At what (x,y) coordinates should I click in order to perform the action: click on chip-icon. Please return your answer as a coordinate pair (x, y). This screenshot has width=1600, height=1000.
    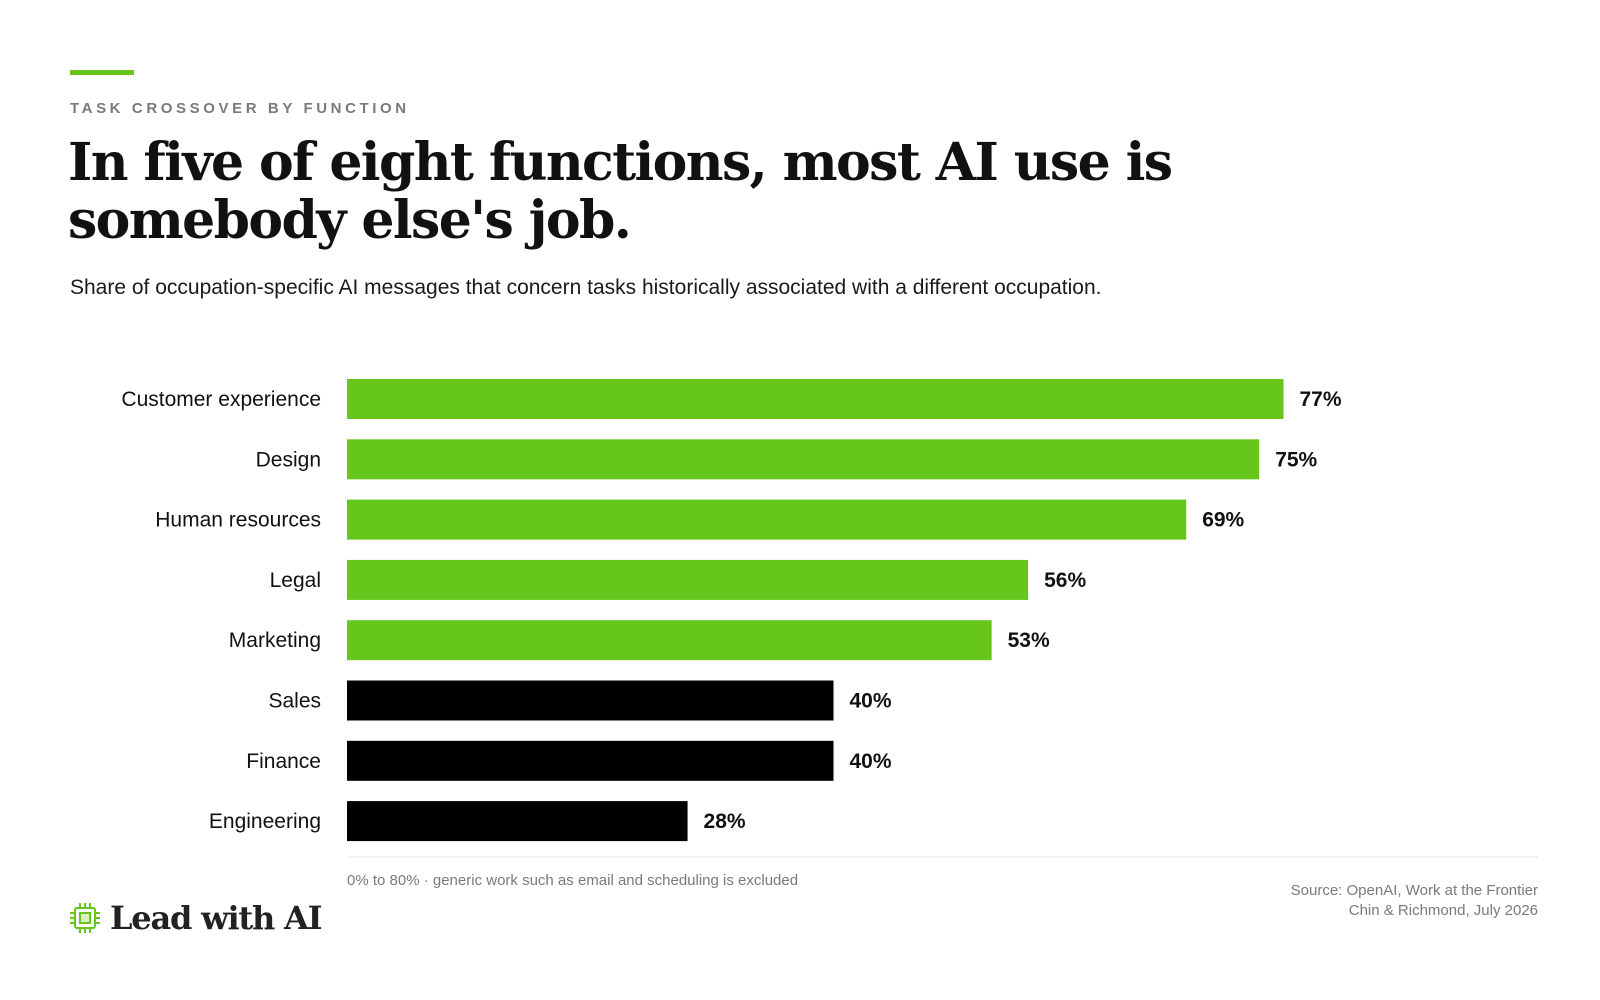
    Looking at the image, I should click on (85, 918).